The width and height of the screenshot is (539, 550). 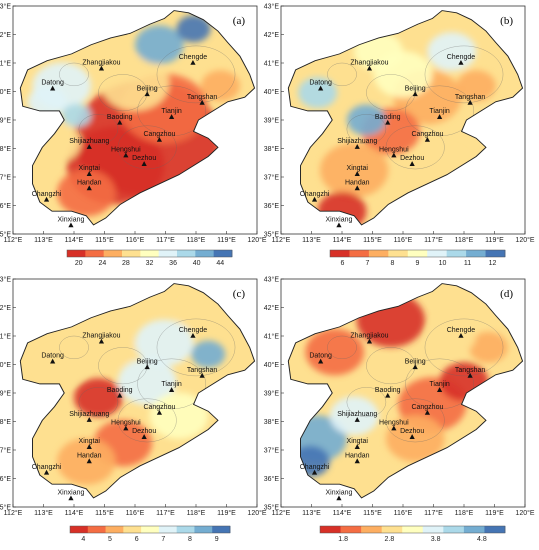 I want to click on colorbar-tick-label: 12, so click(x=493, y=263).